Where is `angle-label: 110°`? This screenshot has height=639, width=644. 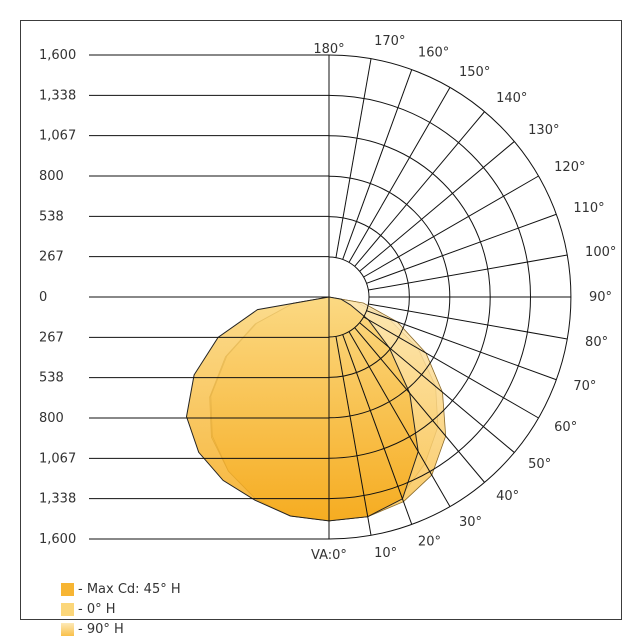 angle-label: 110° is located at coordinates (588, 208).